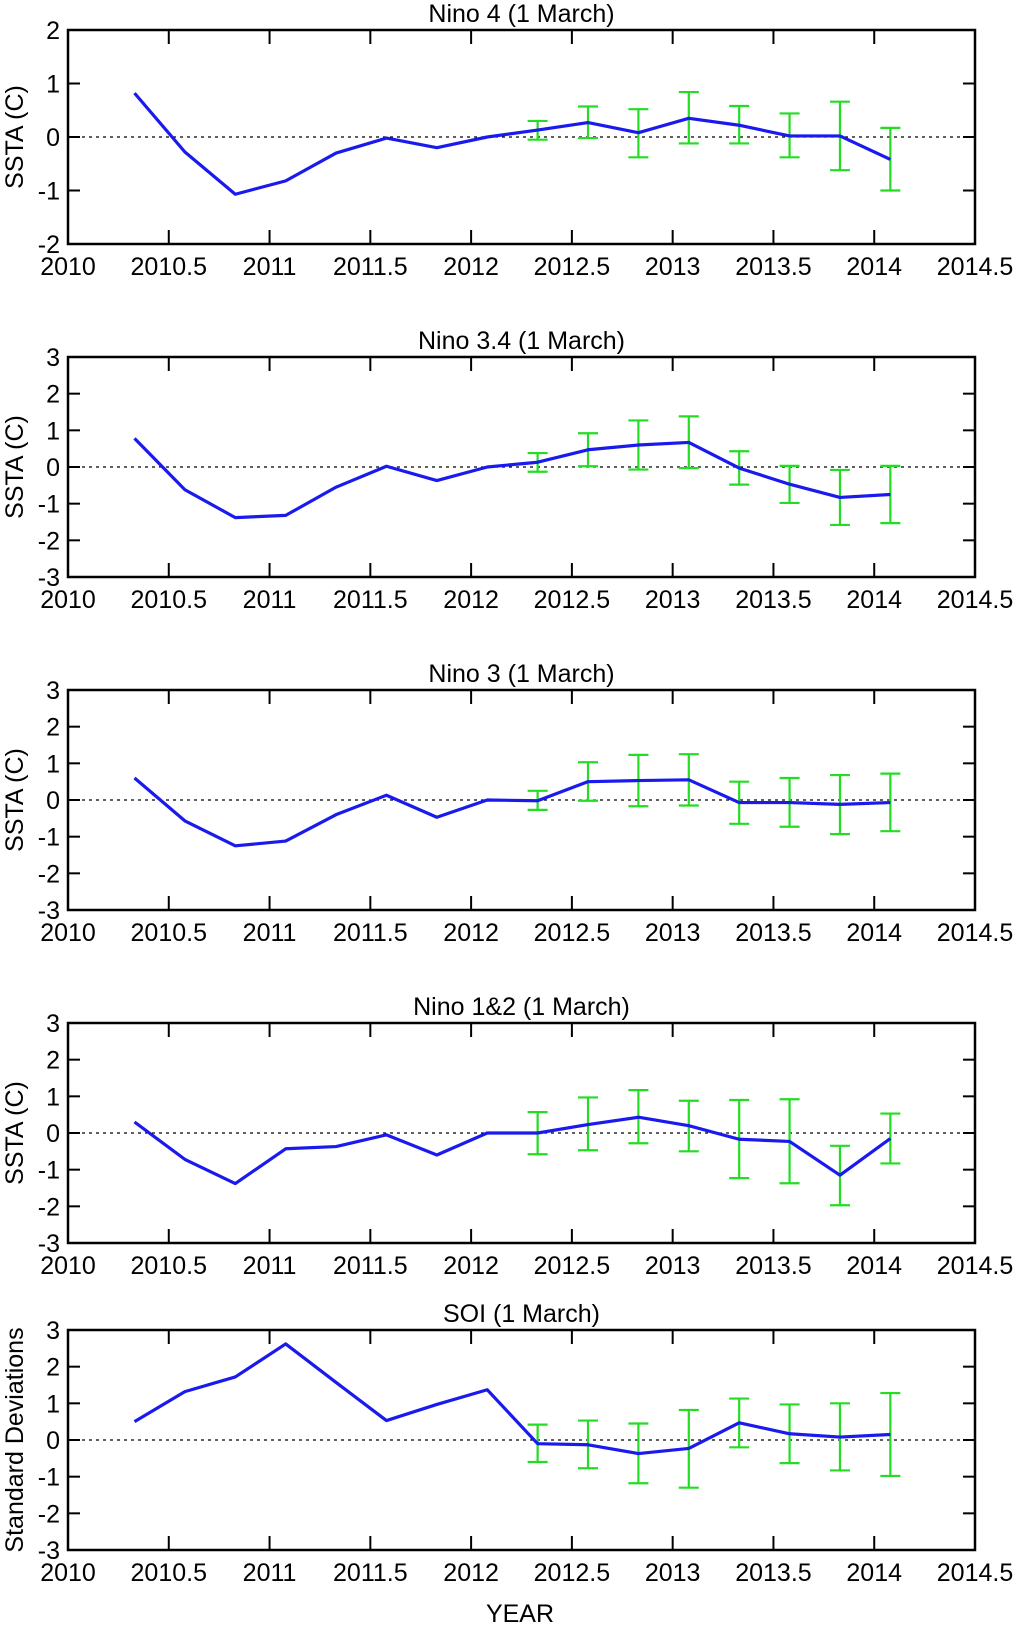 This screenshot has width=1021, height=1628. What do you see at coordinates (15, 1439) in the screenshot?
I see `y-axis-label: Standard Deviations` at bounding box center [15, 1439].